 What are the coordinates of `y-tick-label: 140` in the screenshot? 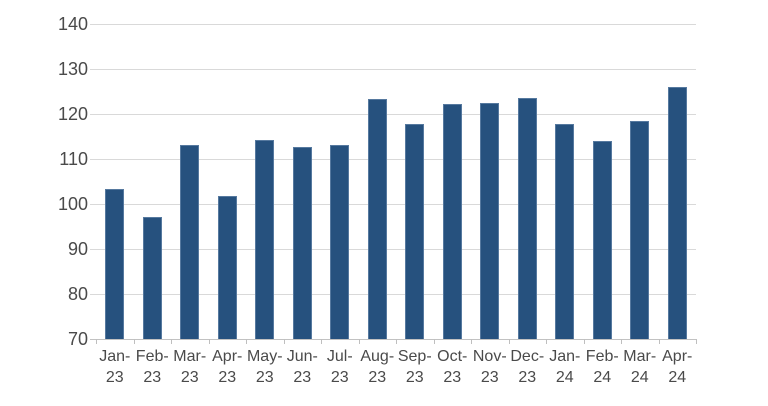 It's located at (72, 24).